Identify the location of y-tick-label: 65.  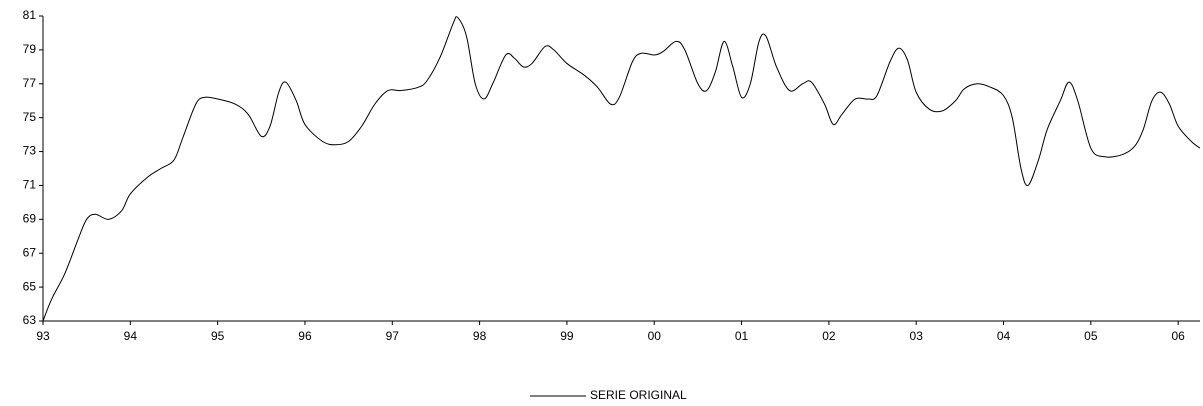
(30, 286).